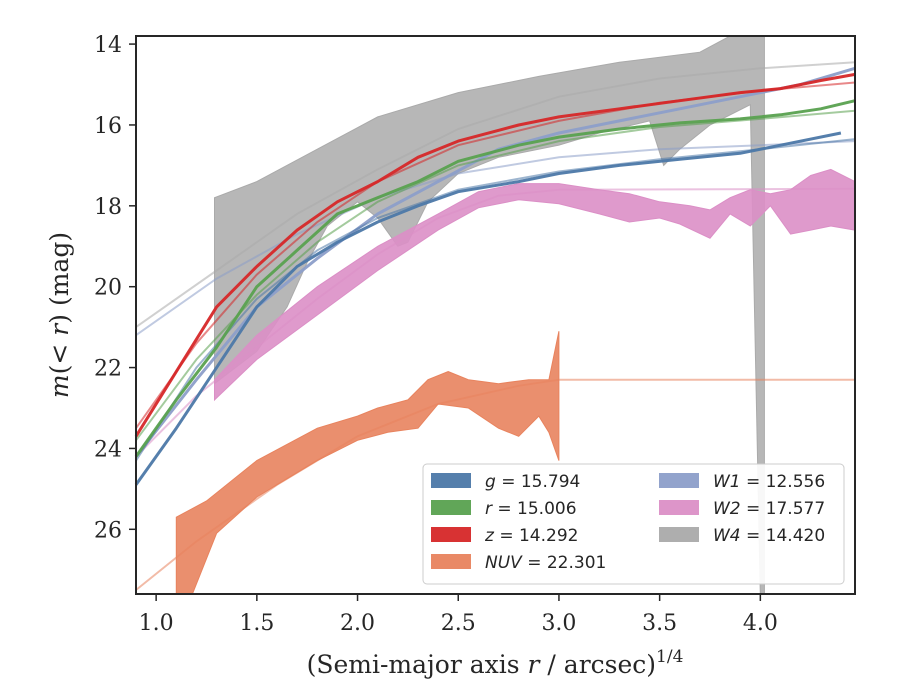 This screenshot has width=900, height=700. I want to click on y-axis-ticks: 14 16 18 20 22 24 26, so click(115, 288).